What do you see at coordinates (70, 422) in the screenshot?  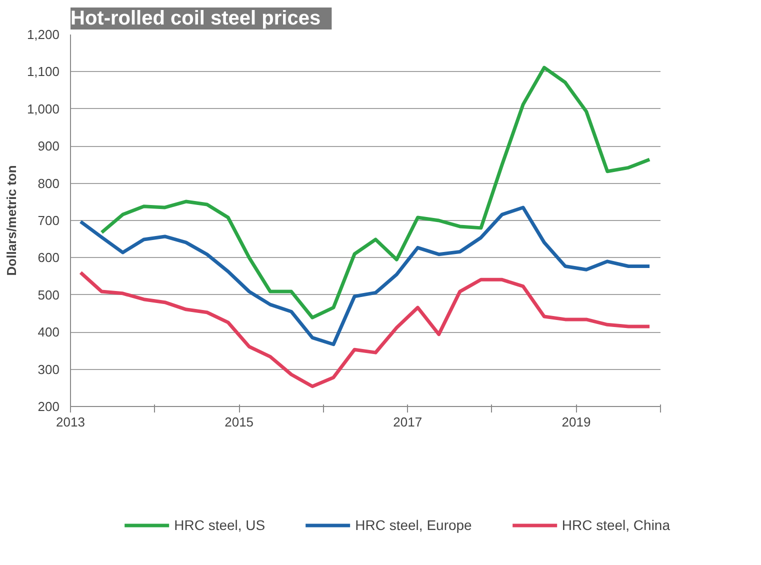 I see `x-tick-label: 2013` at bounding box center [70, 422].